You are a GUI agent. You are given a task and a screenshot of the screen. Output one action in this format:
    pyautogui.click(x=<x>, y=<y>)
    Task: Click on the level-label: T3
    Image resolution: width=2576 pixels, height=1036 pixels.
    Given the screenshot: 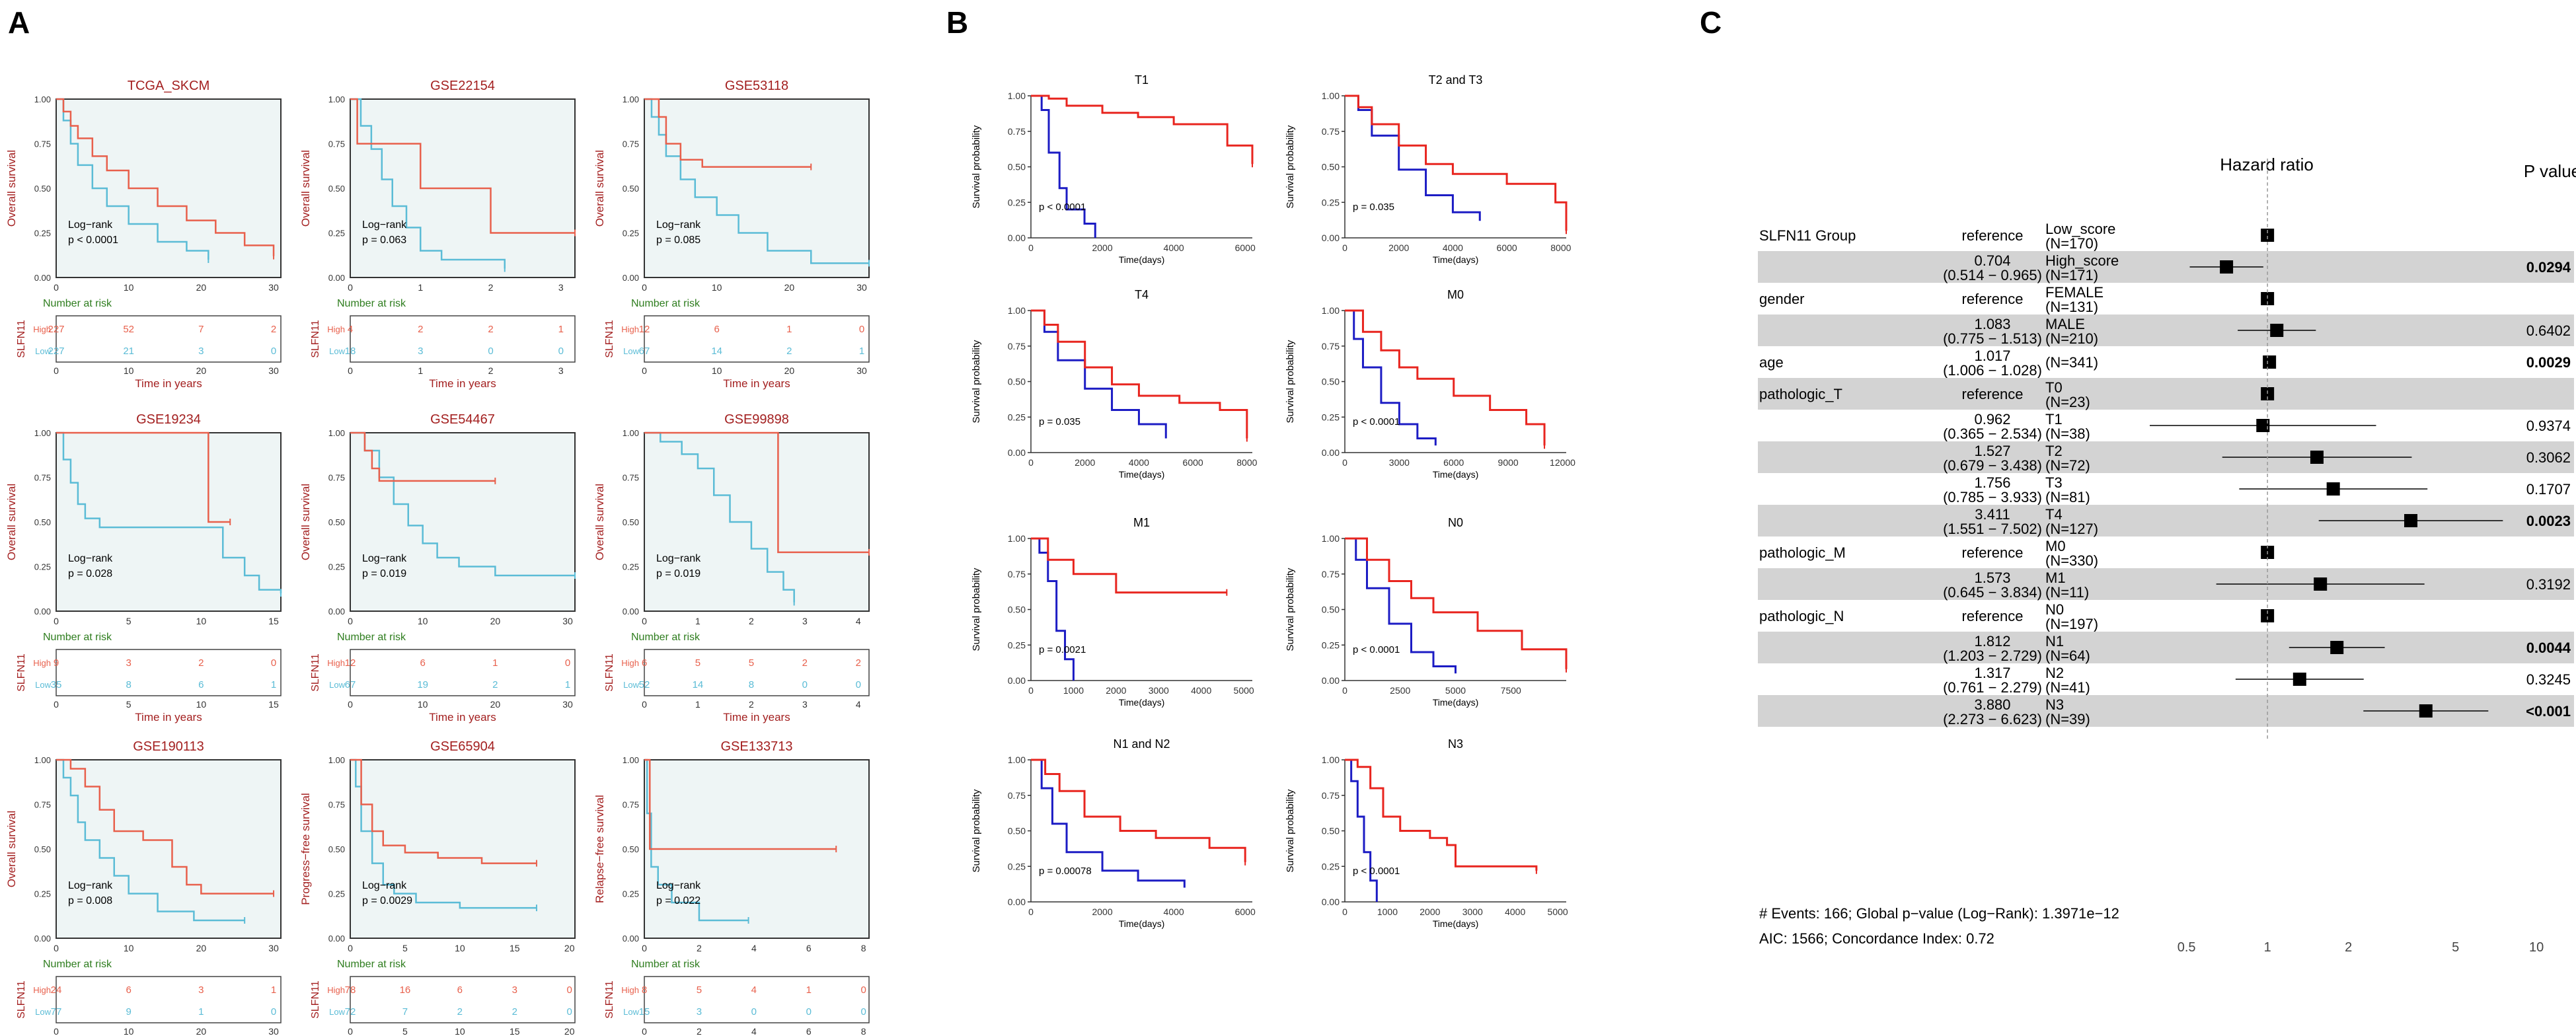 What is the action you would take?
    pyautogui.click(x=2054, y=482)
    